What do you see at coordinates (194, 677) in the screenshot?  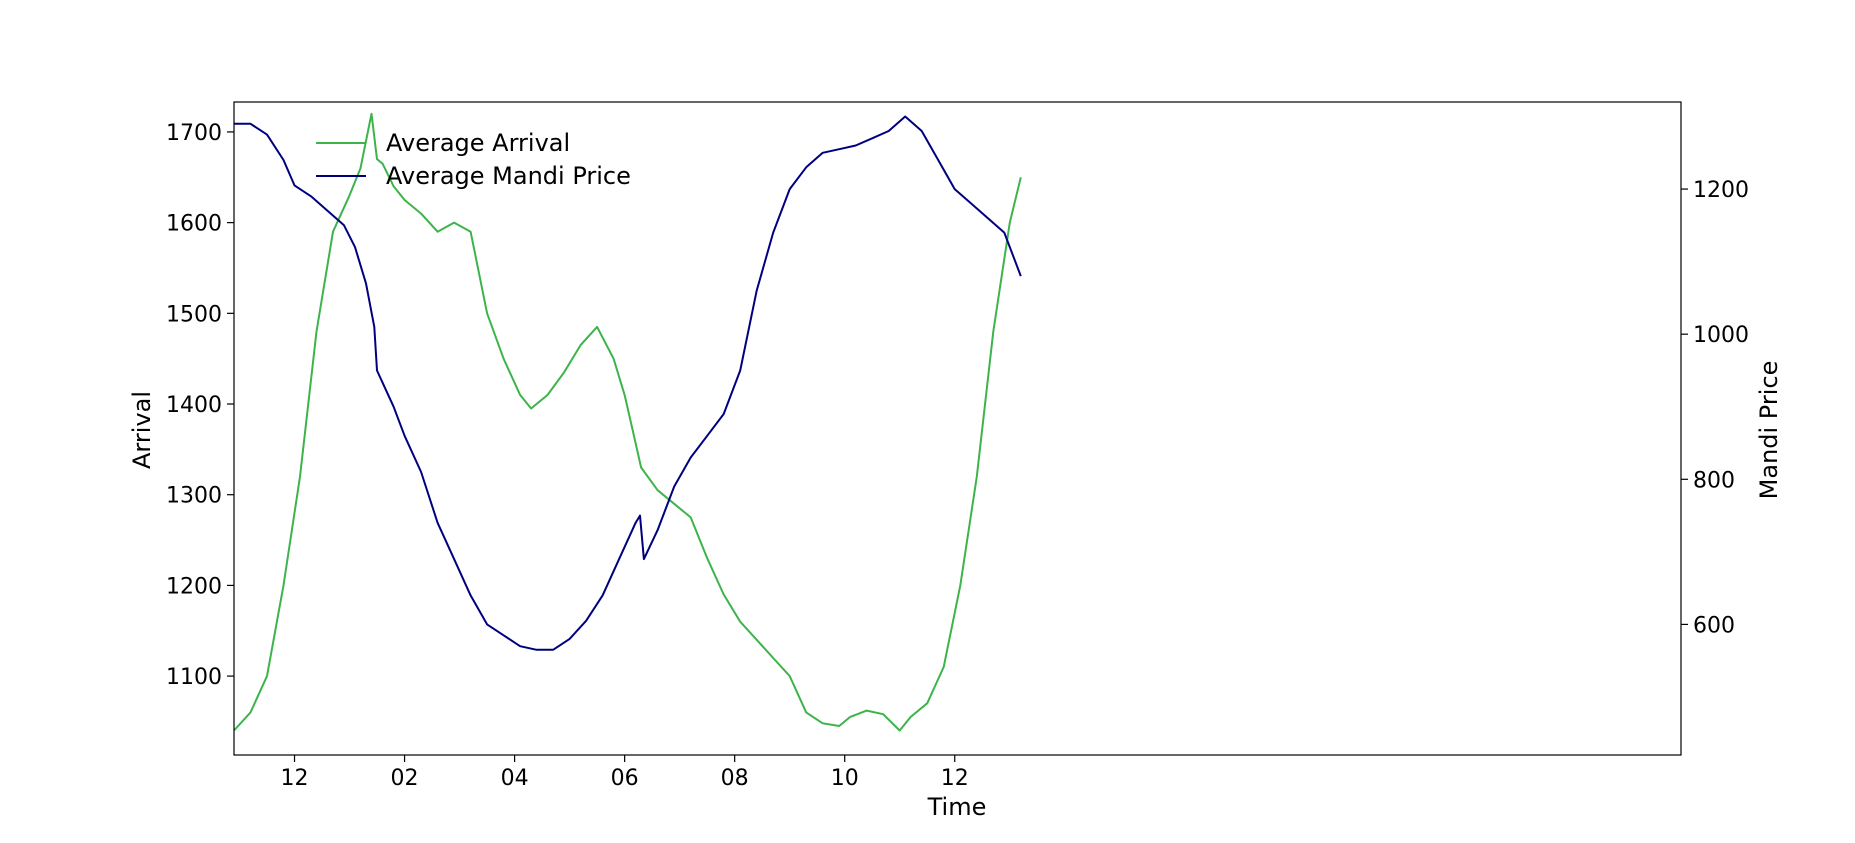 I see `y-left-tick-label: 1100` at bounding box center [194, 677].